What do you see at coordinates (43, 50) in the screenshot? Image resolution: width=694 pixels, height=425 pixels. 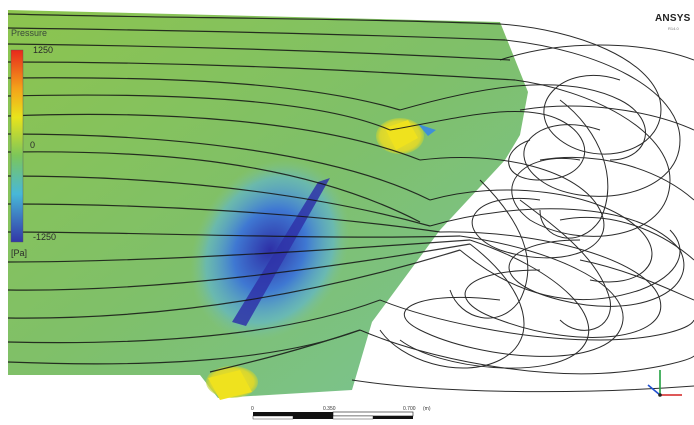 I see `legend-max-value: 1250` at bounding box center [43, 50].